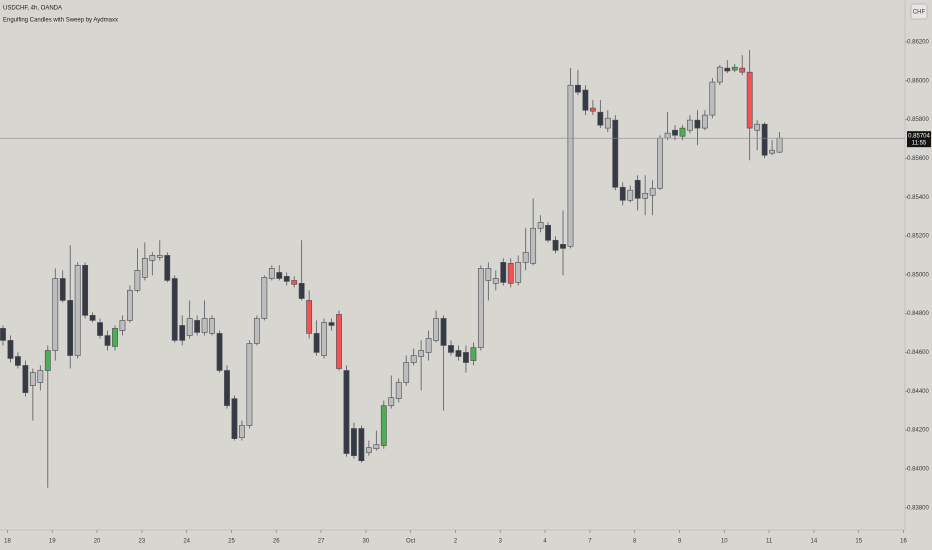 This screenshot has height=550, width=932. Describe the element at coordinates (918, 120) in the screenshot. I see `y-tick-label: 0.85800` at that location.